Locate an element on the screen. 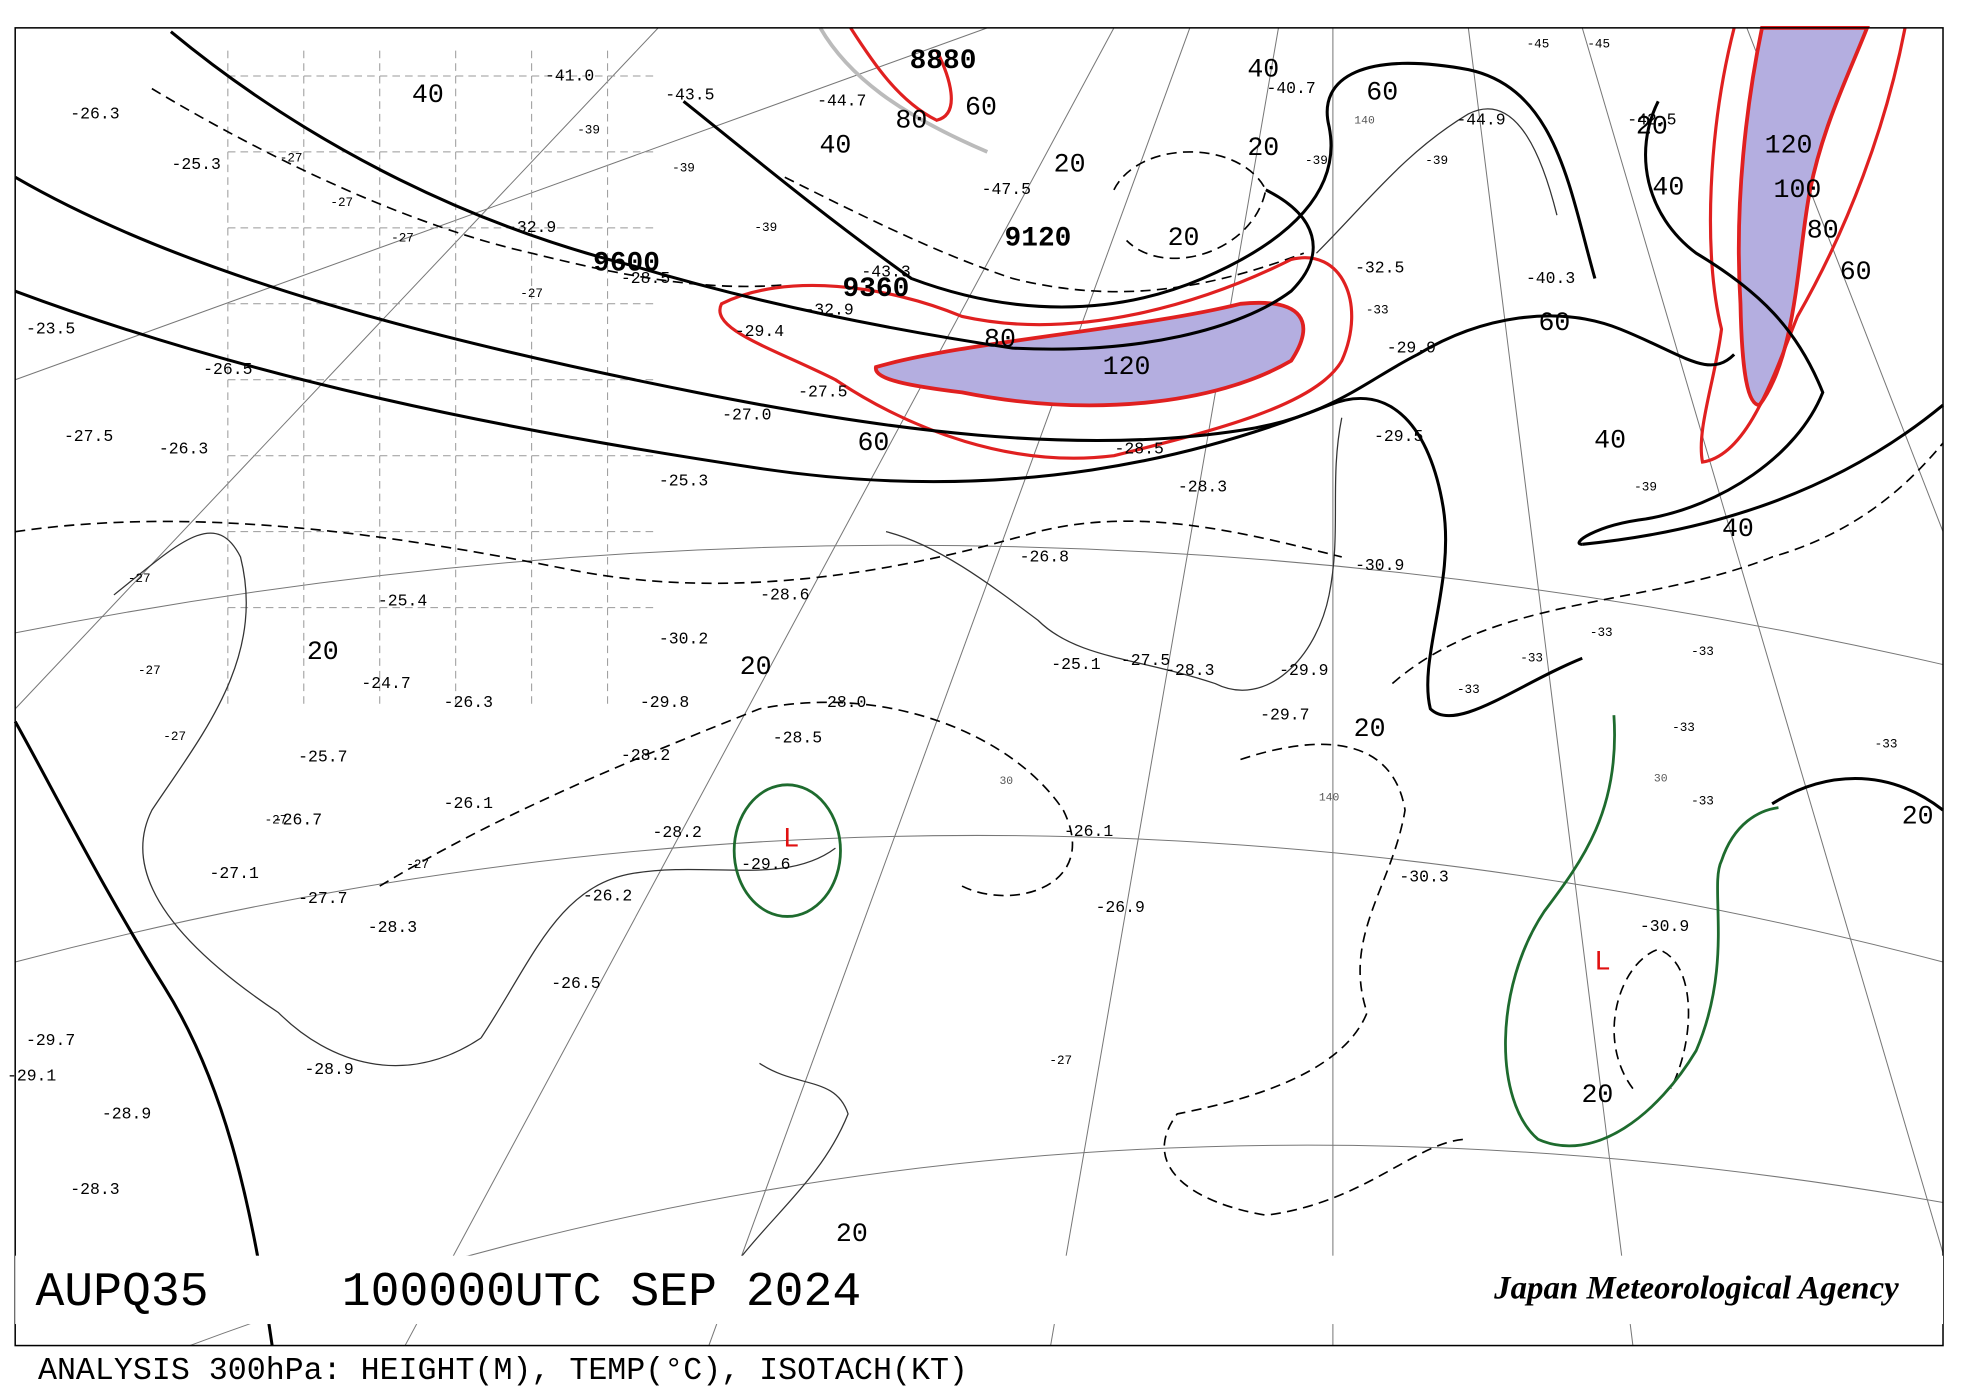 The width and height of the screenshot is (1962, 1400). height-label: 9600 is located at coordinates (626, 264).